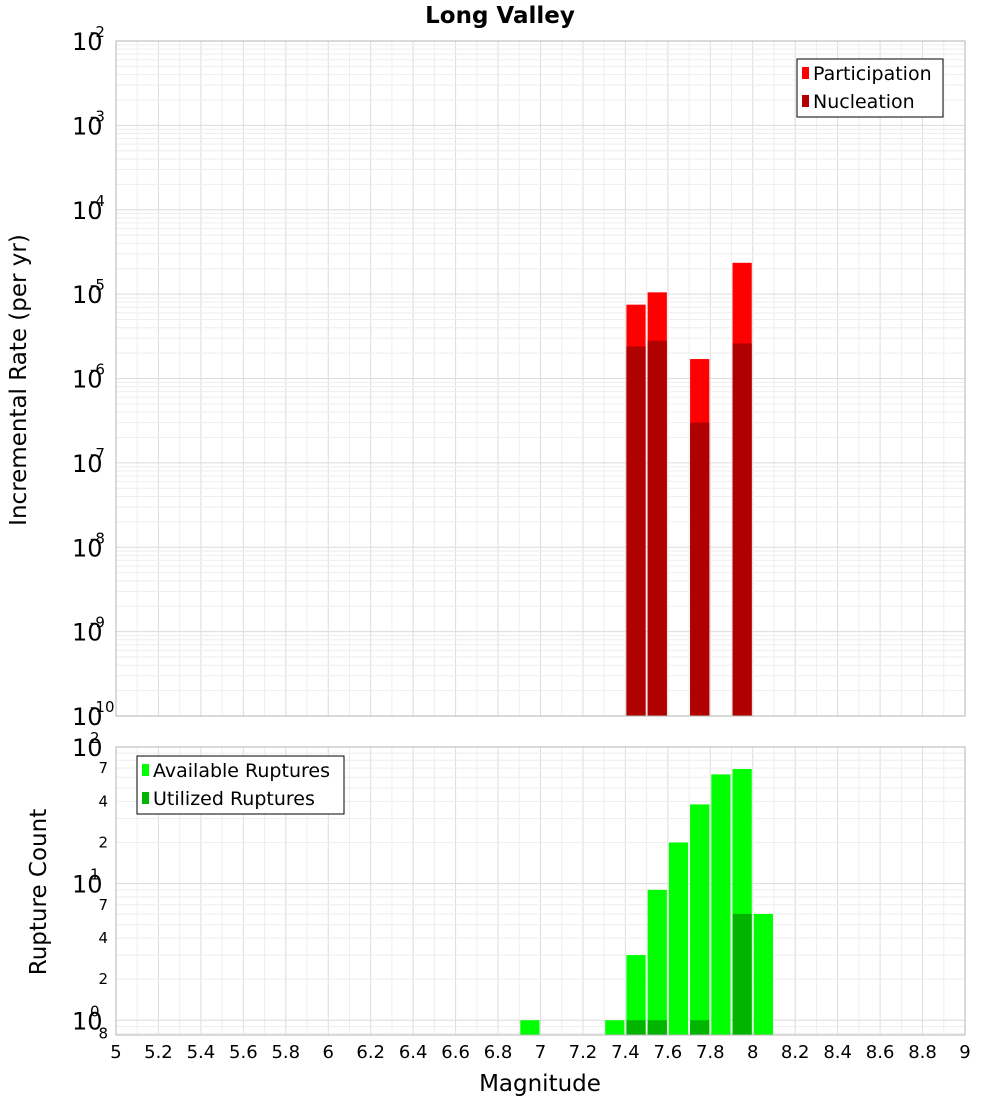 Image resolution: width=1000 pixels, height=1100 pixels. Describe the element at coordinates (97, 285) in the screenshot. I see `top-y-tick-exponent: -5` at that location.